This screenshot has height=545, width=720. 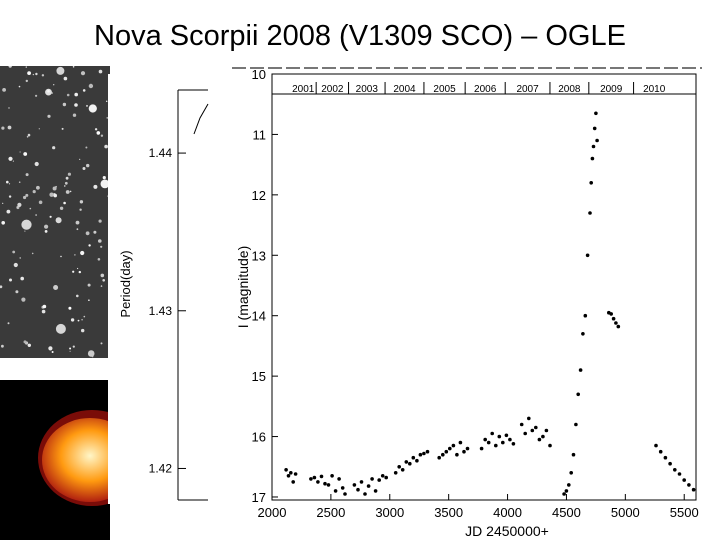 What do you see at coordinates (55, 460) in the screenshot?
I see `star-render-image` at bounding box center [55, 460].